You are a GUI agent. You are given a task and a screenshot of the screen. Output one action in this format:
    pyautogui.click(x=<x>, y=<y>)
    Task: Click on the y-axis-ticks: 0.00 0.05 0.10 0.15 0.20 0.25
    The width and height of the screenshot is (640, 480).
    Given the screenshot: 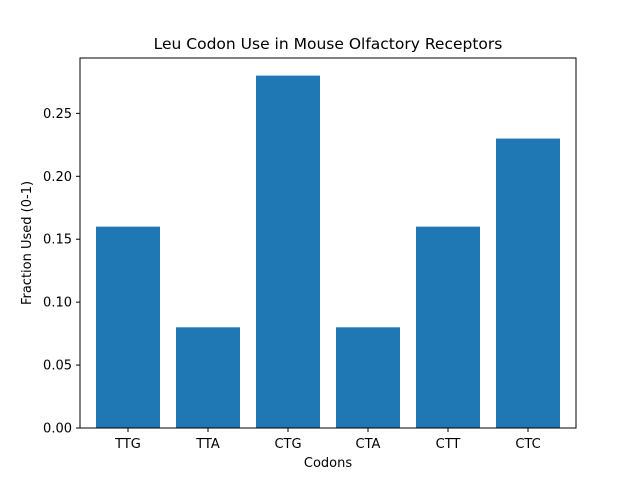 What is the action you would take?
    pyautogui.click(x=61, y=272)
    